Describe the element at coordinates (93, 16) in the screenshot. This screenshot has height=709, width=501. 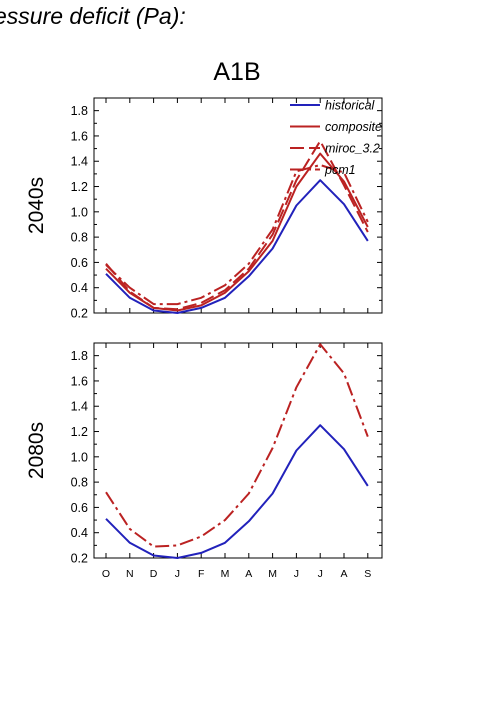
I see `page-title: essure deficit (Pa):` at that location.